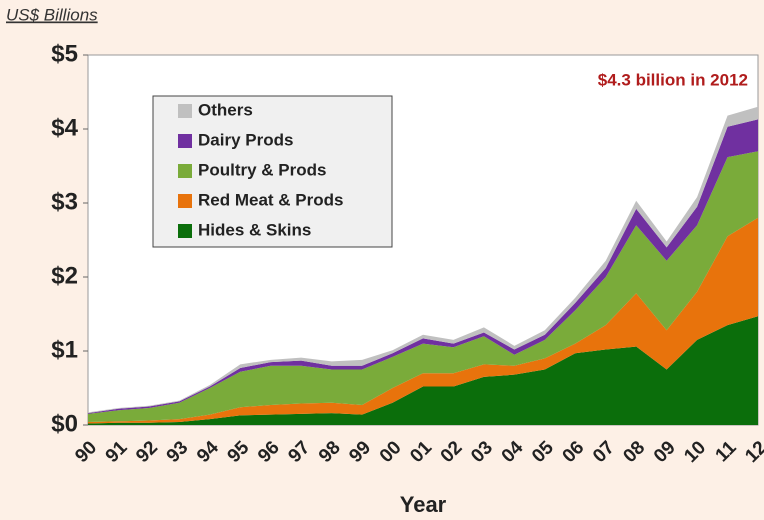  Describe the element at coordinates (421, 452) in the screenshot. I see `x-tick-label: 01` at that location.